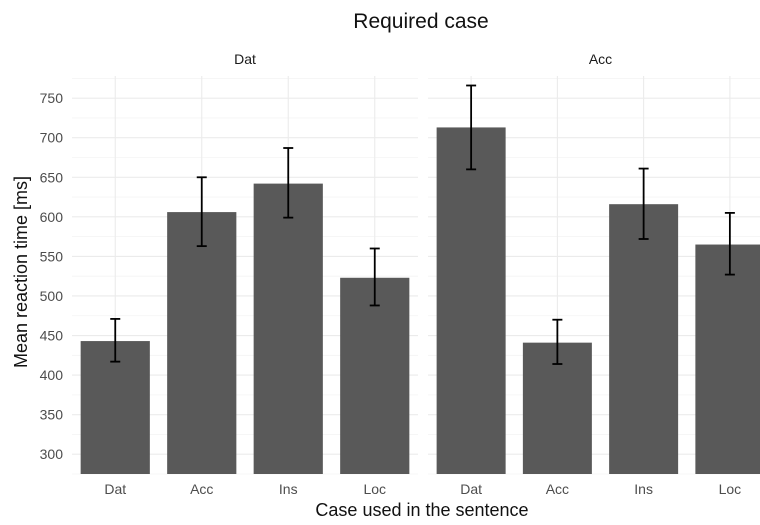 Image resolution: width=760 pixels, height=525 pixels. Describe the element at coordinates (52, 415) in the screenshot. I see `y-tick-label: 350` at that location.